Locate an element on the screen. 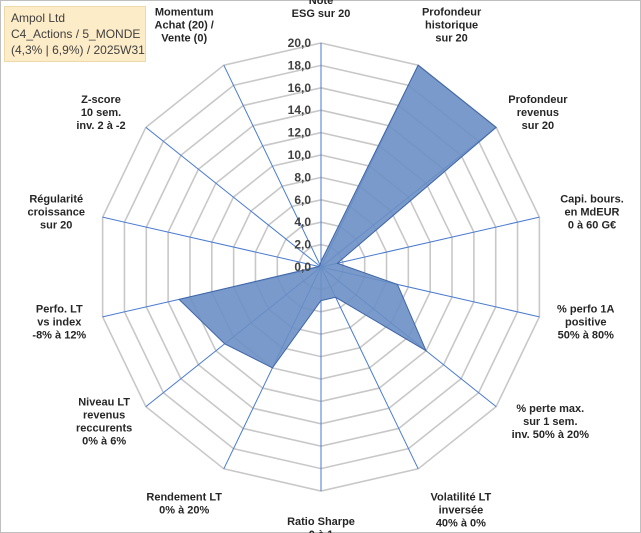  axis-label-line: reccurents is located at coordinates (104, 429).